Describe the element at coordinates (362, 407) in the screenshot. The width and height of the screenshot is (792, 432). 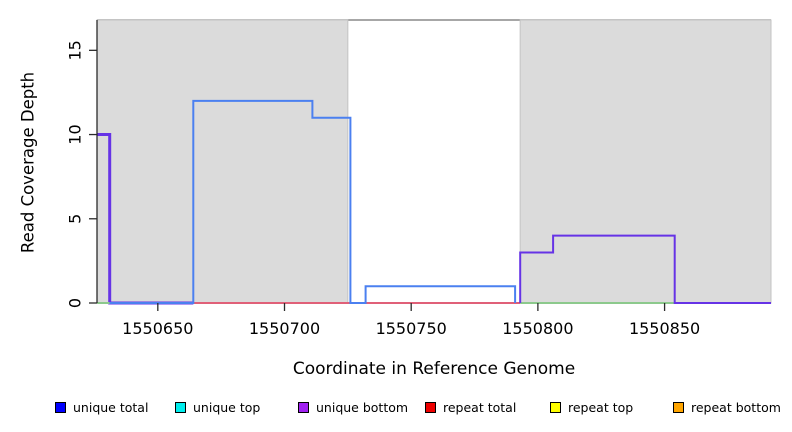
I see `legend-label: unique bottom` at that location.